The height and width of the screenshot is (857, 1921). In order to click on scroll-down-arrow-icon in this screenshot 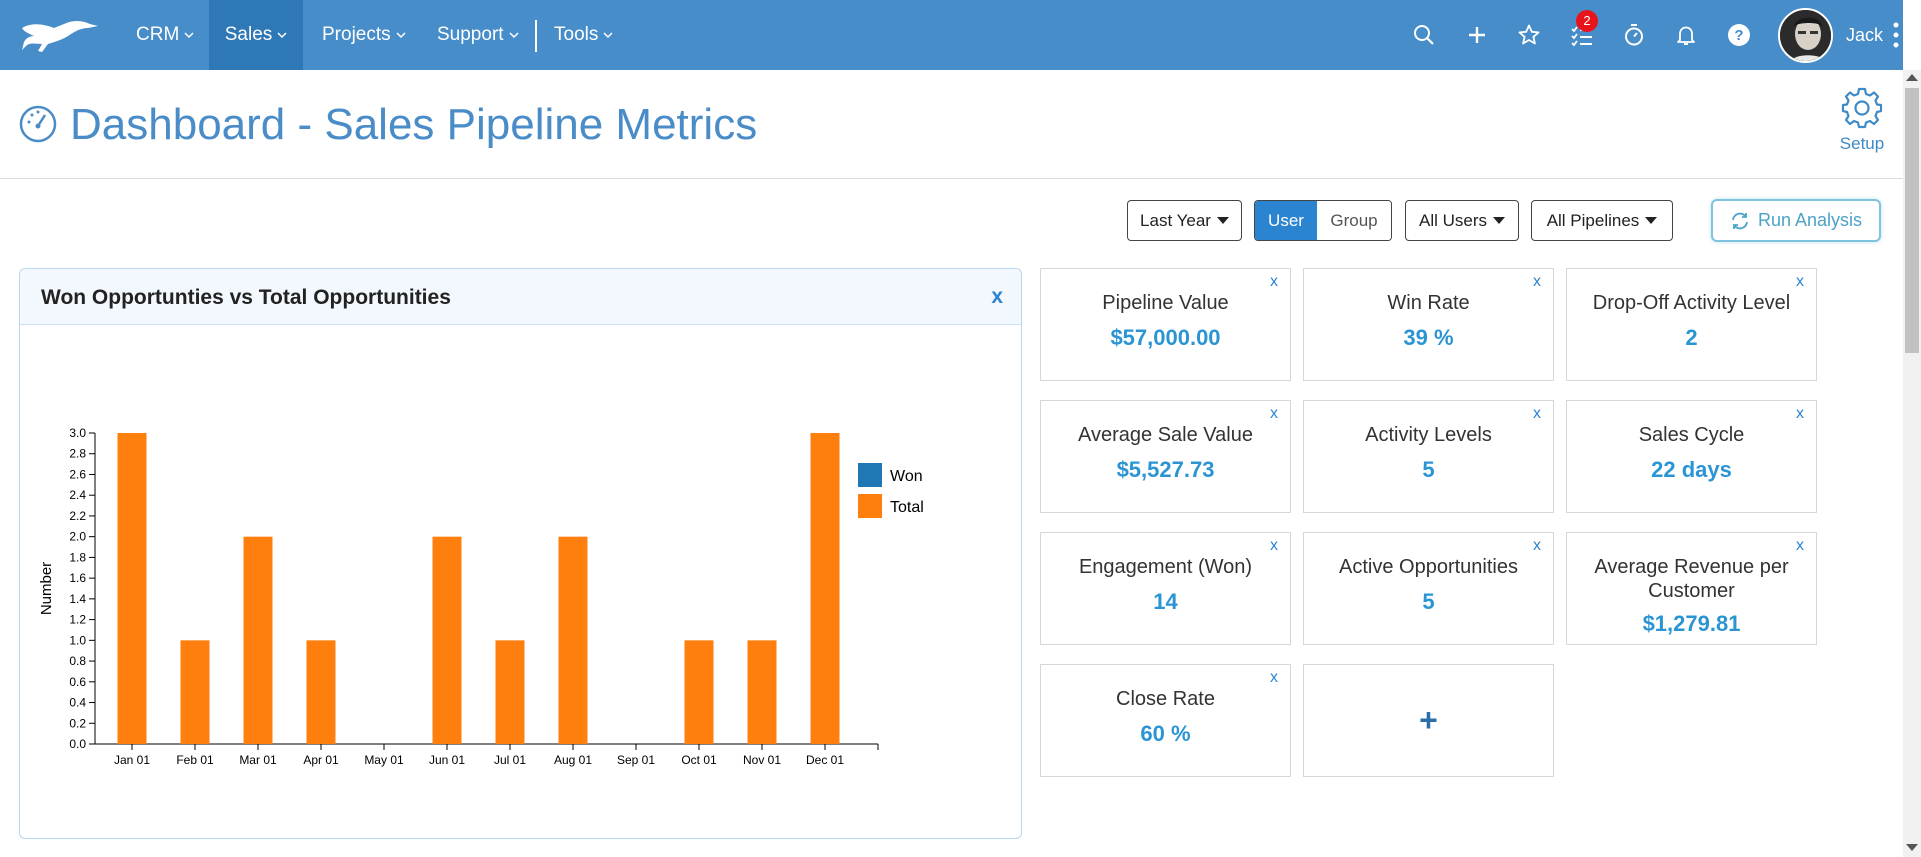, I will do `click(1912, 847)`.